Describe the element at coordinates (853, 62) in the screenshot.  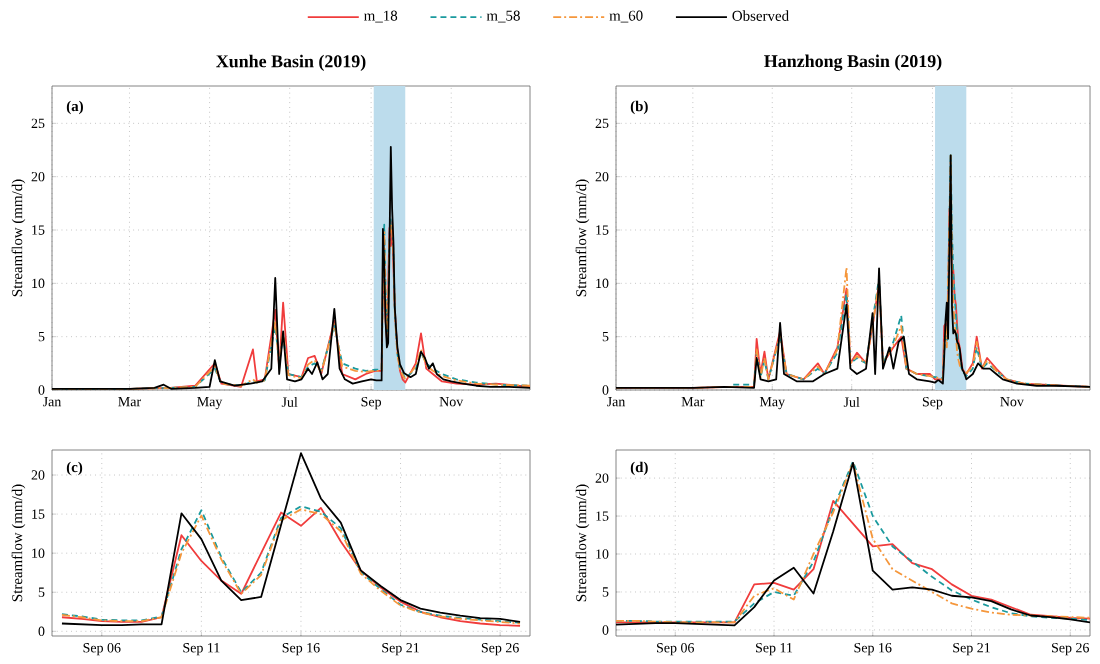
I see `chart-title: Hanzhong Basin (2019)` at that location.